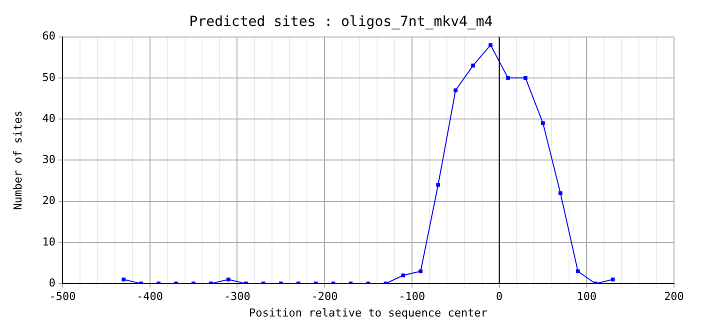 Image resolution: width=704 pixels, height=328 pixels. What do you see at coordinates (499, 297) in the screenshot?
I see `x-tick-label: 0` at bounding box center [499, 297].